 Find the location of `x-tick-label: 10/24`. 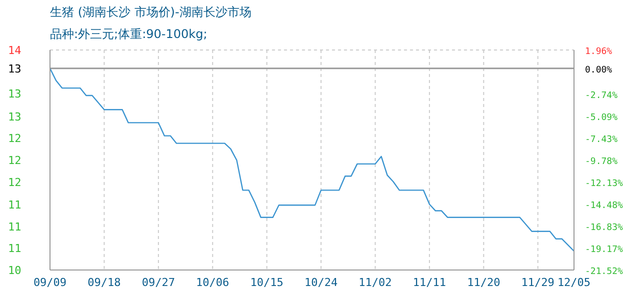

x-tick-label: 10/24 is located at coordinates (321, 282).